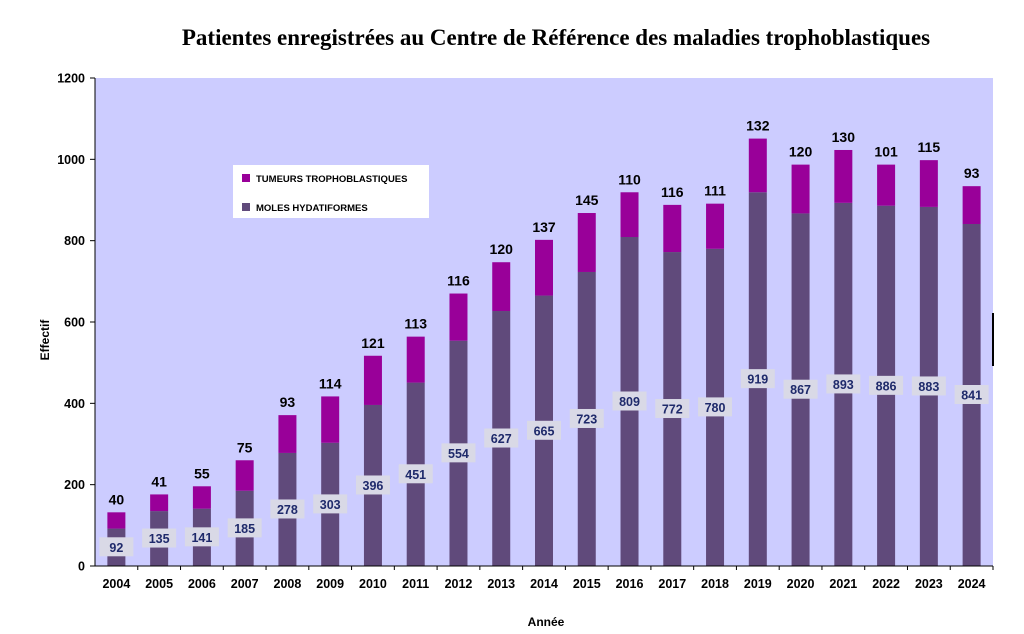 The image size is (1024, 634). Describe the element at coordinates (587, 200) in the screenshot. I see `data-label-tumeurs: 145` at that location.